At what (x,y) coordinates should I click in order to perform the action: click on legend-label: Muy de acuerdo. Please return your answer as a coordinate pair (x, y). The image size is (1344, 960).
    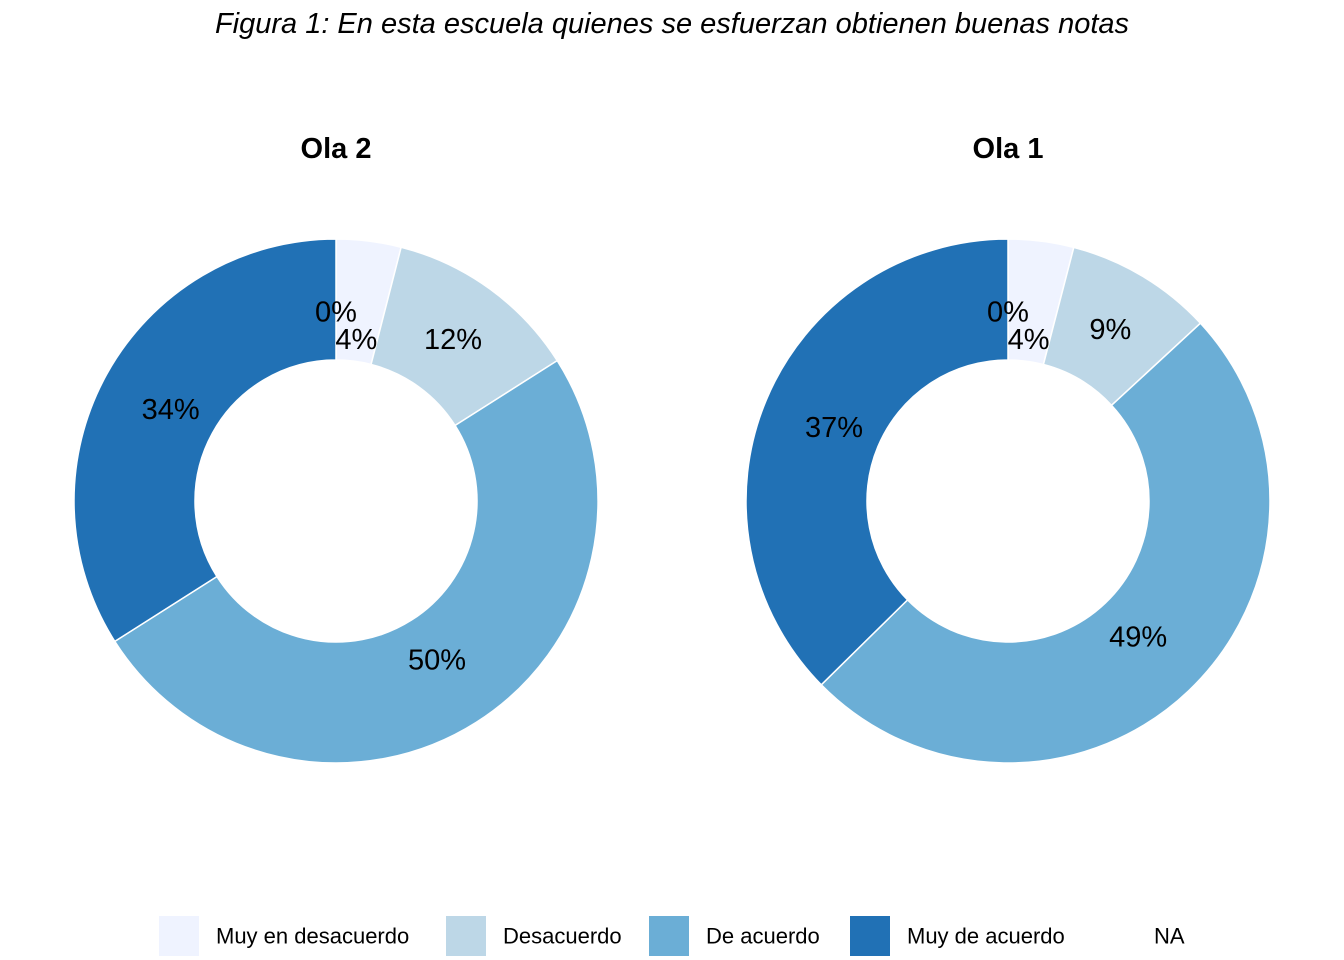
    Looking at the image, I should click on (986, 936).